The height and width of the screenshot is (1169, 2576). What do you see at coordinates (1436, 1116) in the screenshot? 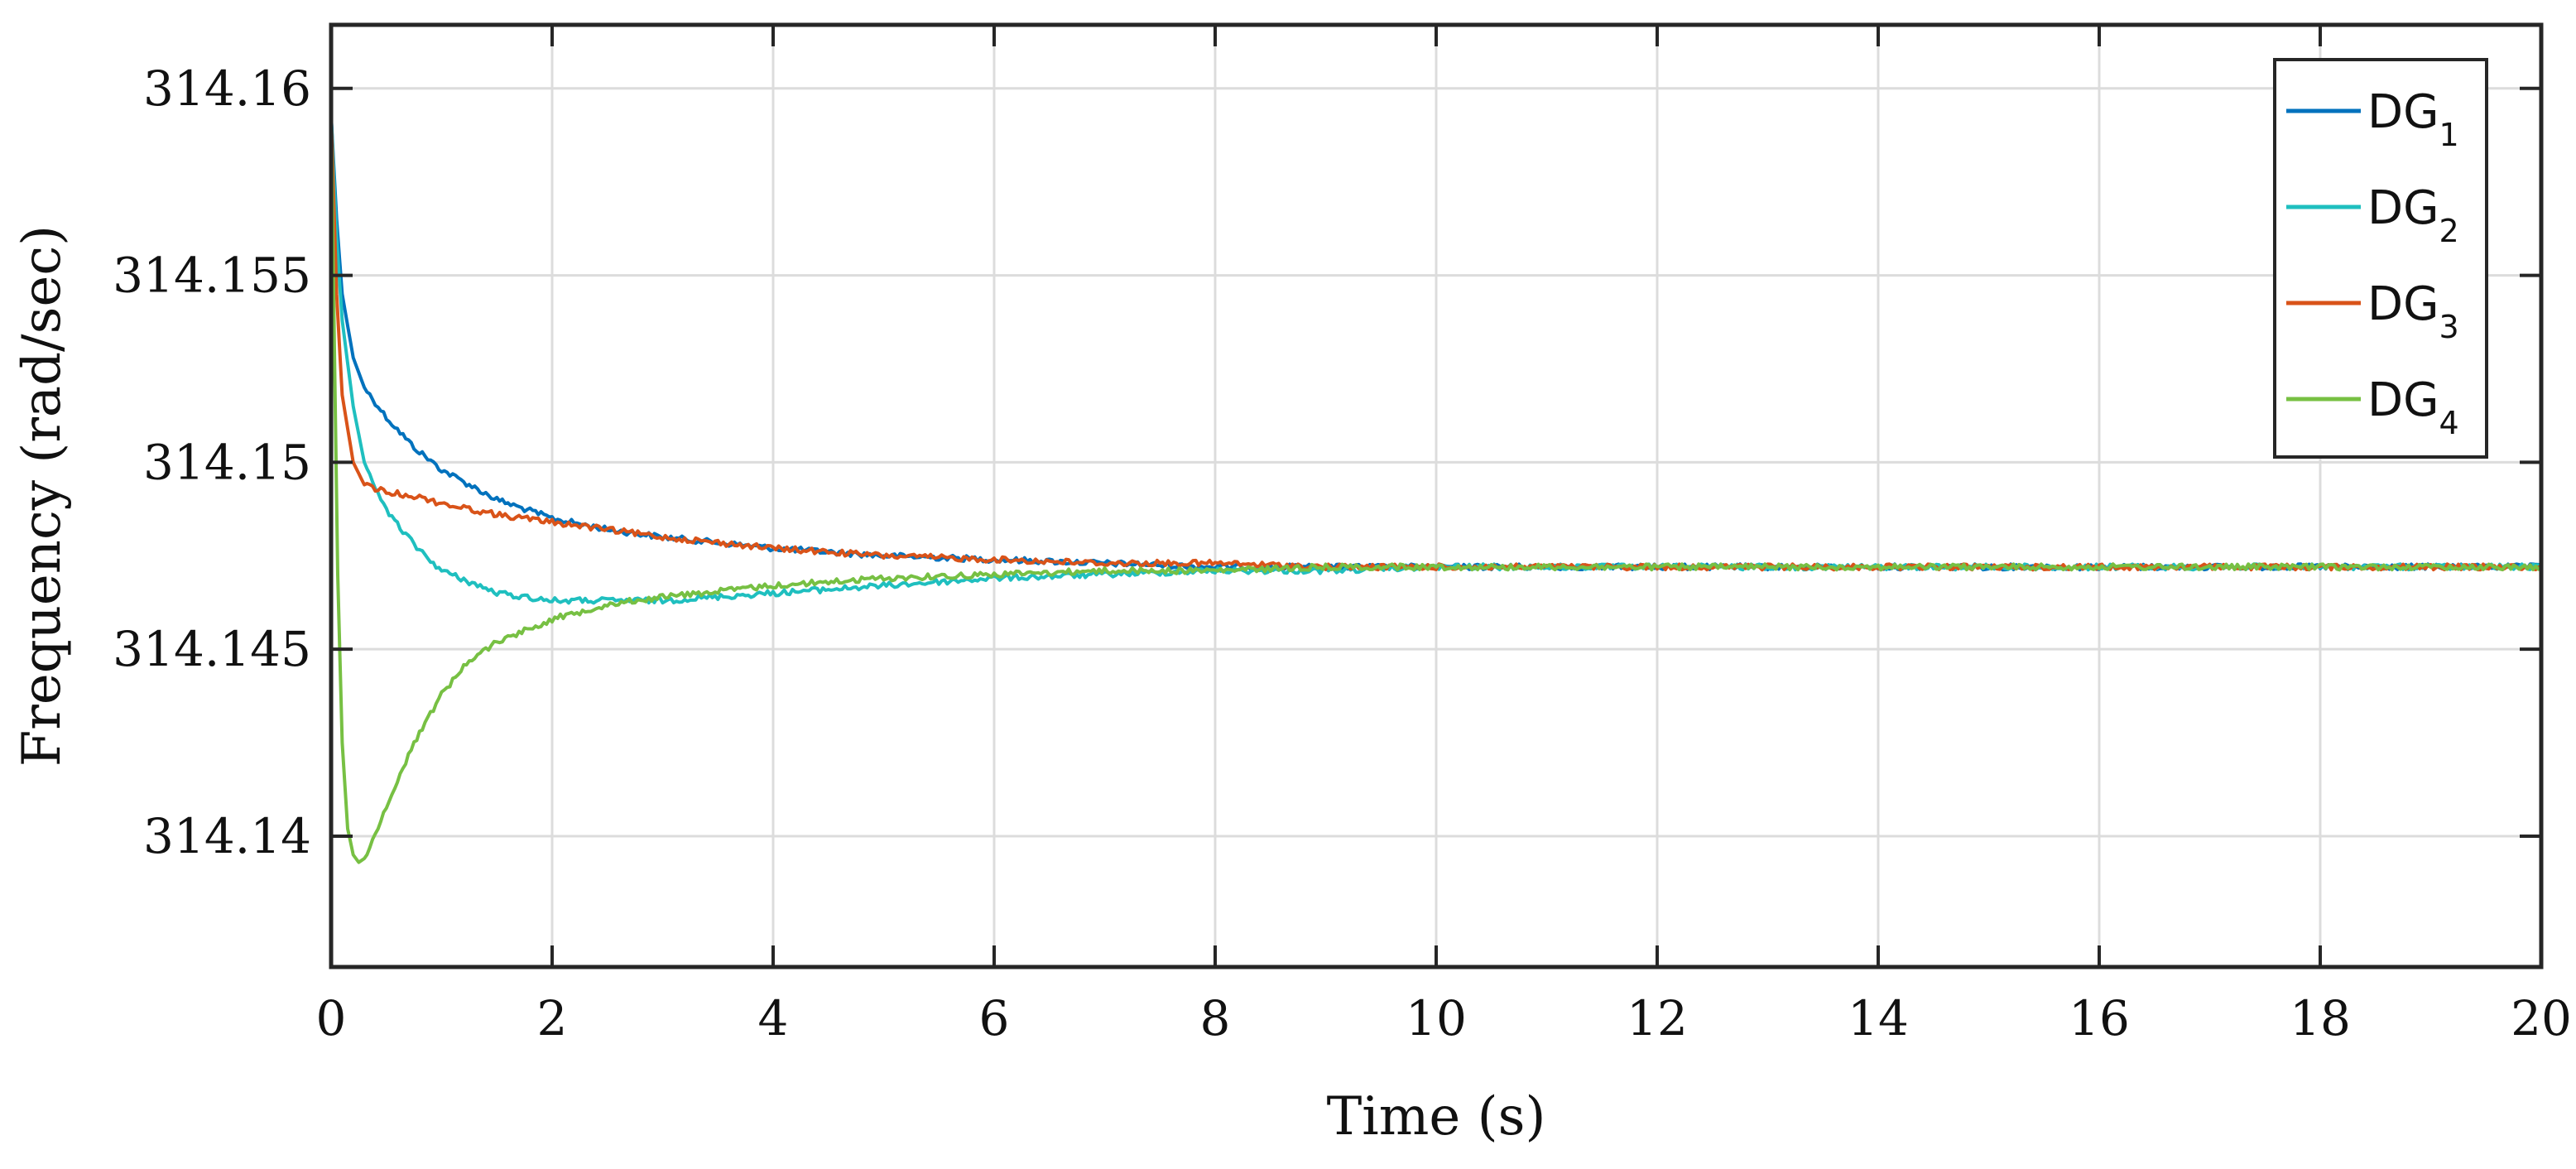
I see `x-axis-label: Time (s)` at bounding box center [1436, 1116].